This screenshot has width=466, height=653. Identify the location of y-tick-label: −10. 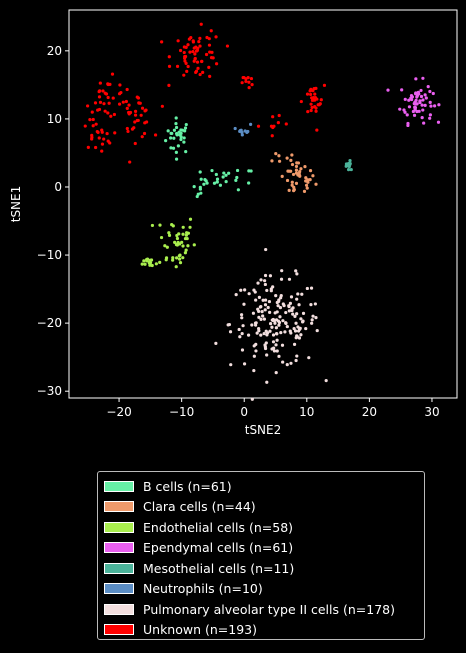
(49, 255).